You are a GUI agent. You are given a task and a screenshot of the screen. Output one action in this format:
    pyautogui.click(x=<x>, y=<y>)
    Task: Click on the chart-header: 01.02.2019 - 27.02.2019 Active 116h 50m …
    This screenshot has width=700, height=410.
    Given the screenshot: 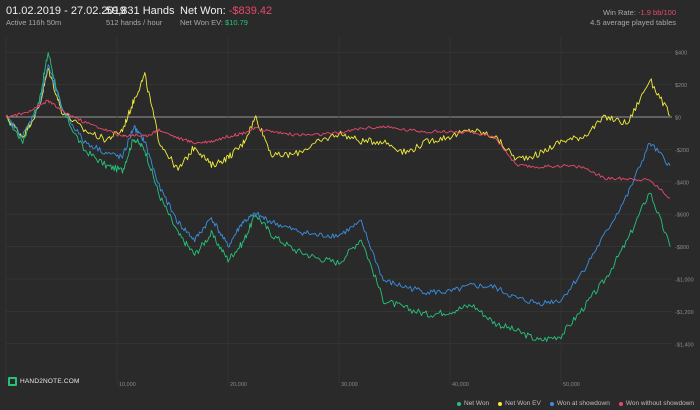 What is the action you would take?
    pyautogui.click(x=350, y=15)
    